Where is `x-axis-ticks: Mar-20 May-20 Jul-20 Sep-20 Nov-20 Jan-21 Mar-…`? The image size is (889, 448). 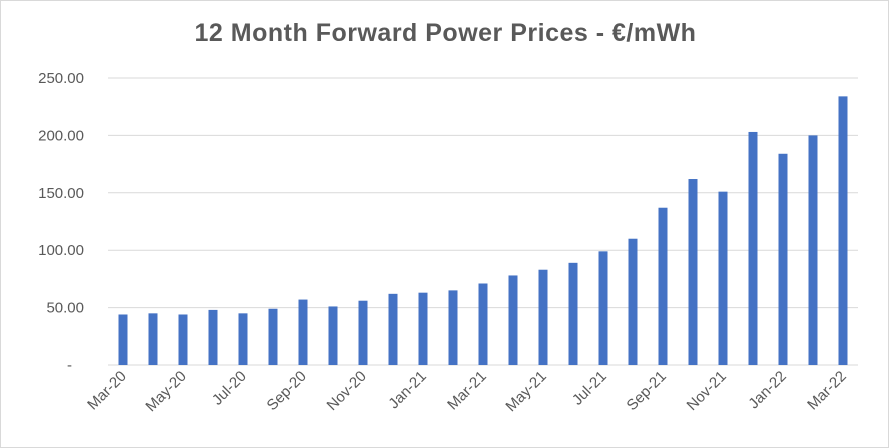 x-axis-ticks: Mar-20 May-20 Jul-20 Sep-20 Nov-20 Jan-21 Mar-… is located at coordinates (467, 391).